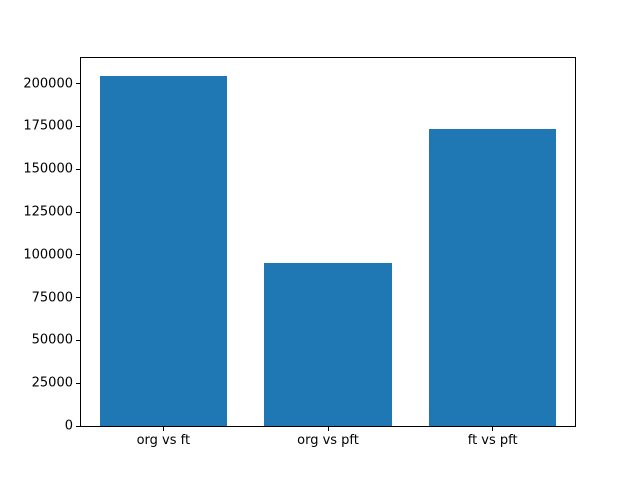 This screenshot has height=480, width=640. I want to click on y-tick-label: 0, so click(68, 426).